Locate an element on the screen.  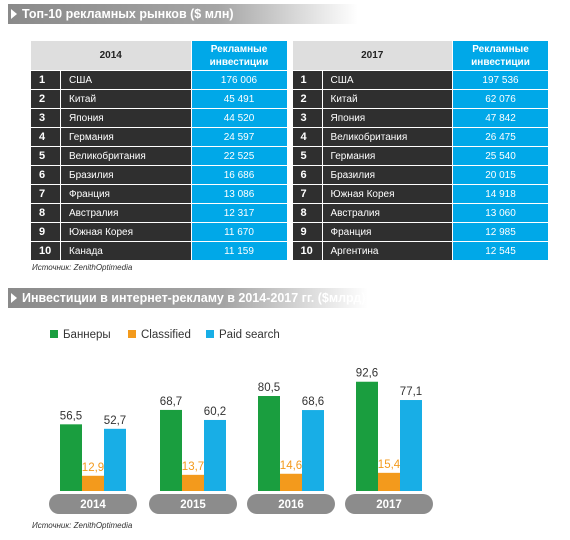
country-cell: Франция is located at coordinates (387, 232).